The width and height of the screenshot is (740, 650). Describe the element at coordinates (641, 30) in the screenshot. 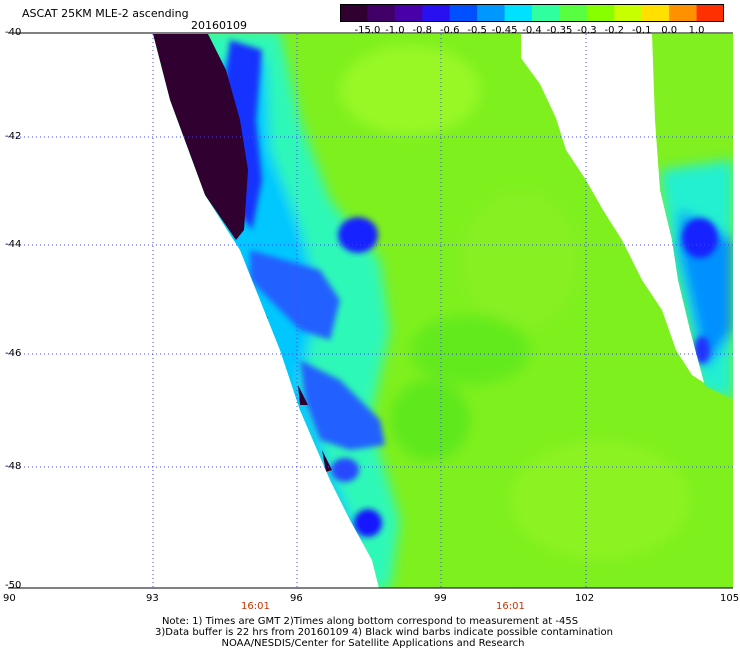

I see `colorbar-label: -0.1` at that location.